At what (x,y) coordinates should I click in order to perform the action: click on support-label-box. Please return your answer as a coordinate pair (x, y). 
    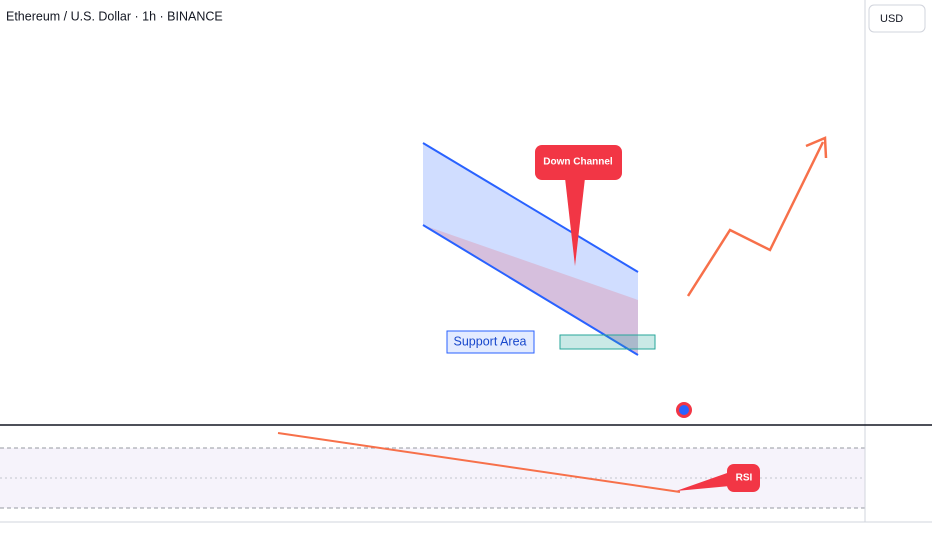
    Looking at the image, I should click on (490, 342).